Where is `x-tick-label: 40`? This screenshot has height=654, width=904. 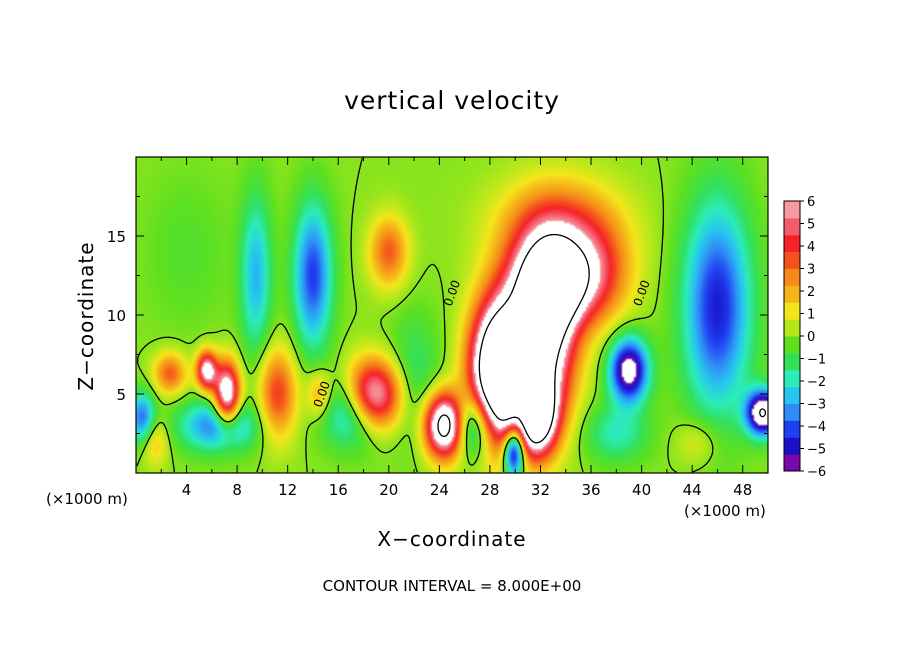 x-tick-label: 40 is located at coordinates (641, 490).